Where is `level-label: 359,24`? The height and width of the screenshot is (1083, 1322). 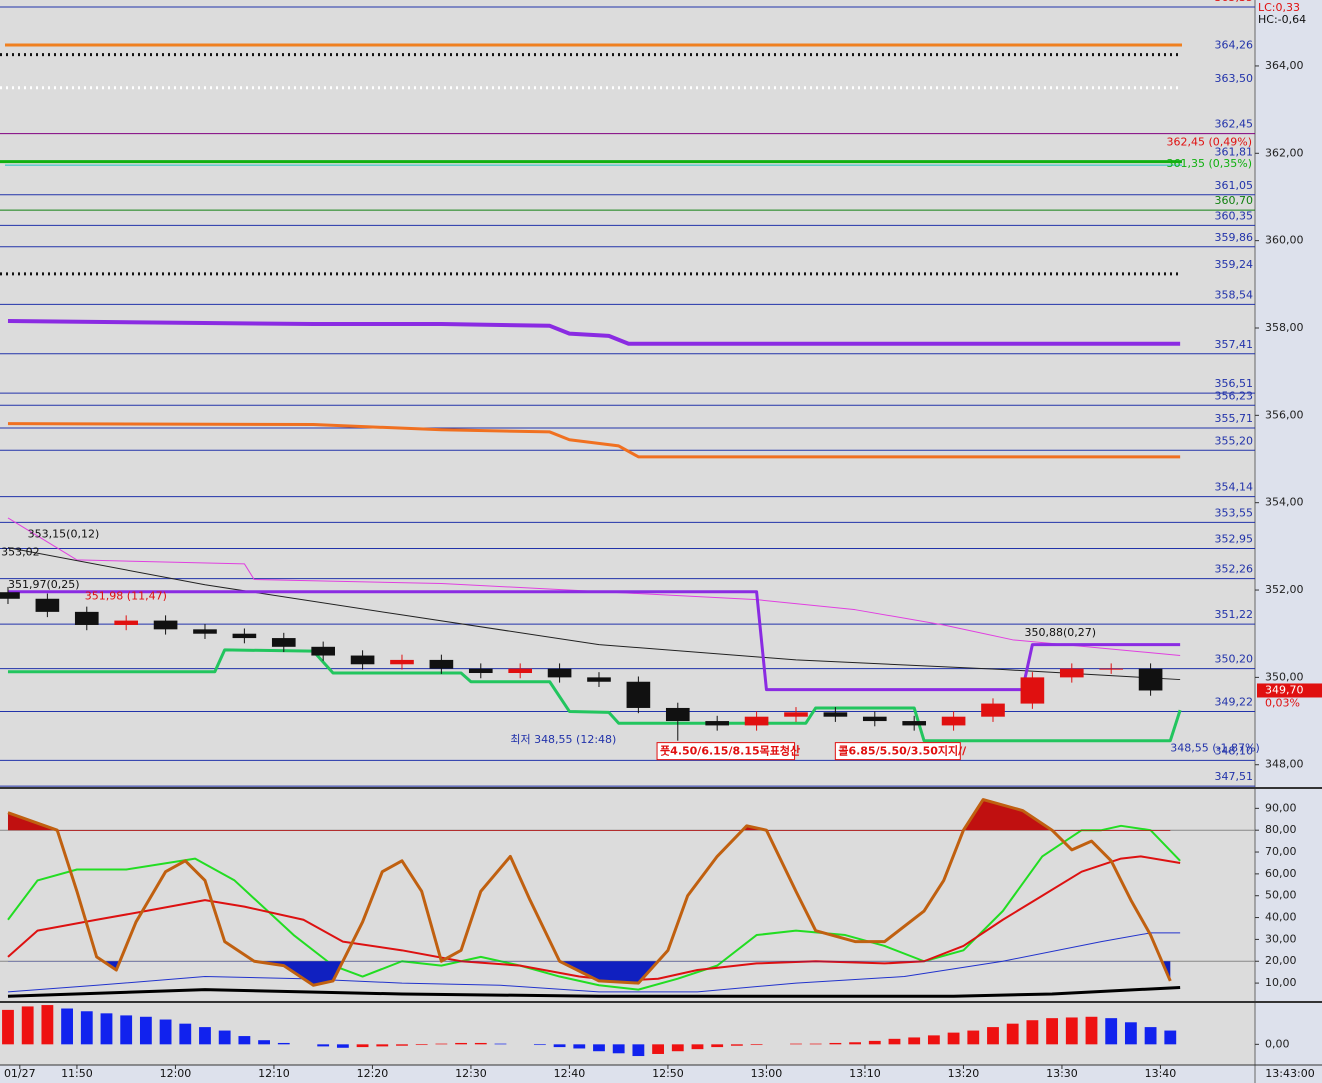 level-label: 359,24 is located at coordinates (1234, 264).